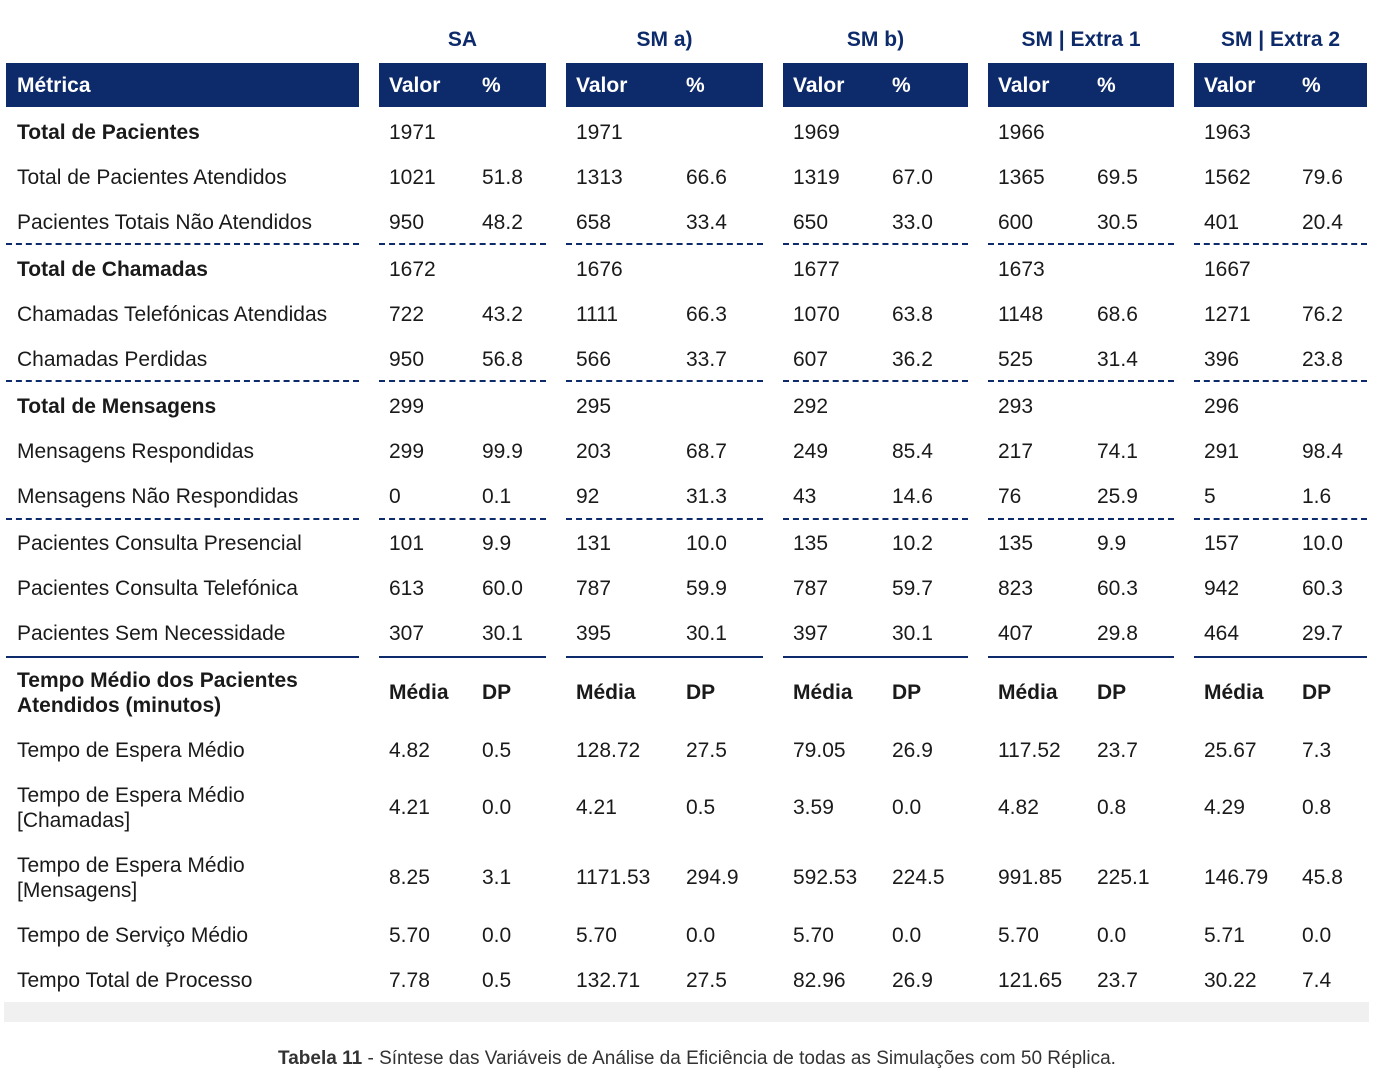  Describe the element at coordinates (407, 222) in the screenshot. I see `value-cell: 950` at that location.